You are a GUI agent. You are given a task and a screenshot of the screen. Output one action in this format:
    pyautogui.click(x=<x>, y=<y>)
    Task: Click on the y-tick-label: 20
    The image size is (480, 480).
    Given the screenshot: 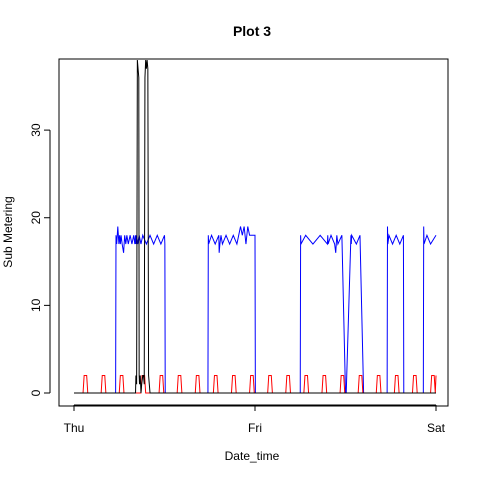 What is the action you would take?
    pyautogui.click(x=36, y=218)
    